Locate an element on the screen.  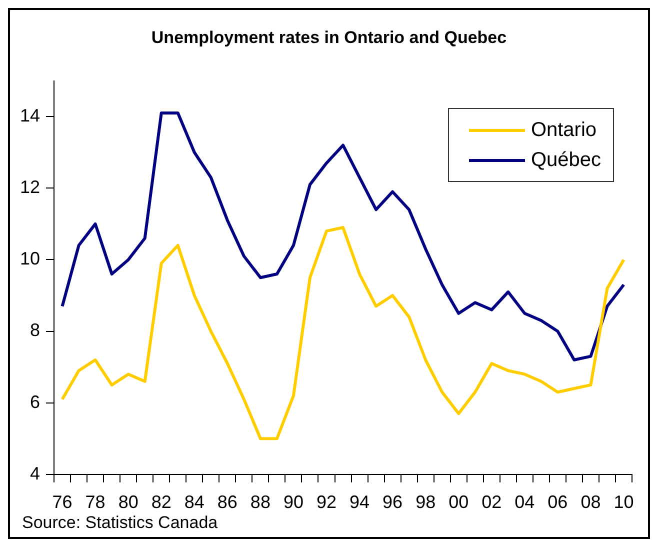
x-tick-label: 94 is located at coordinates (360, 502).